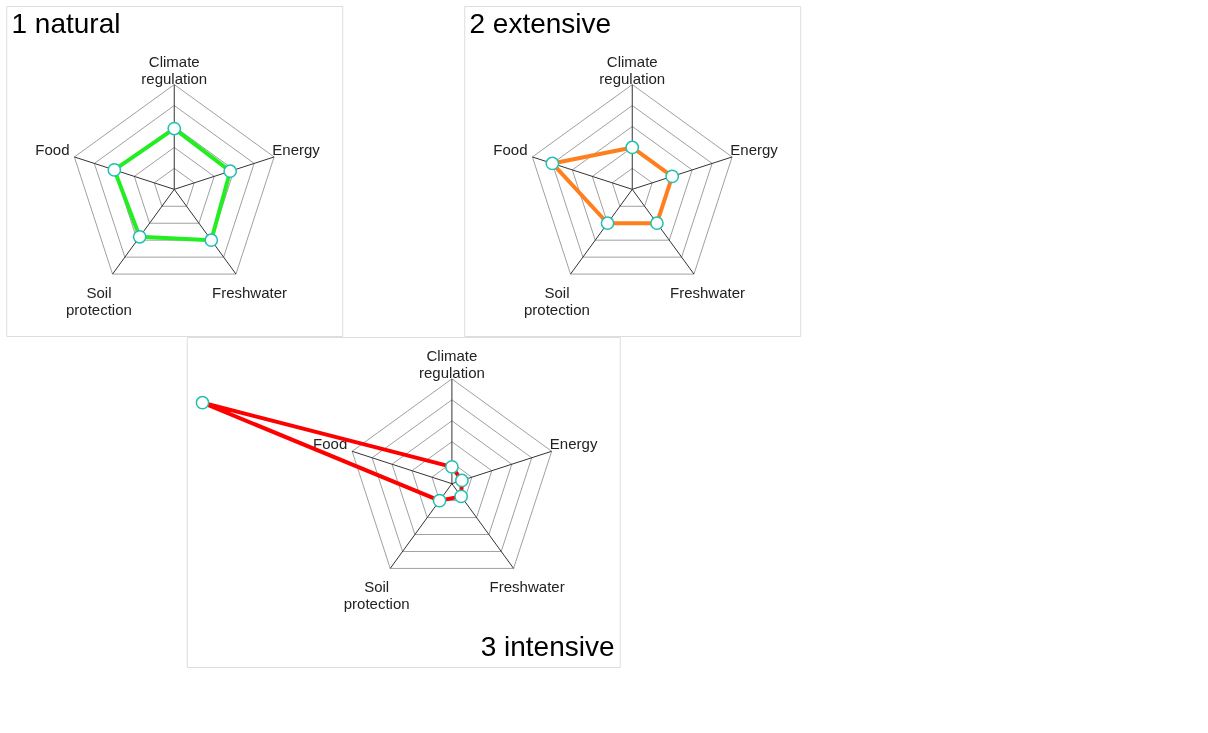  I want to click on chart-title: 2 extensive, so click(540, 24).